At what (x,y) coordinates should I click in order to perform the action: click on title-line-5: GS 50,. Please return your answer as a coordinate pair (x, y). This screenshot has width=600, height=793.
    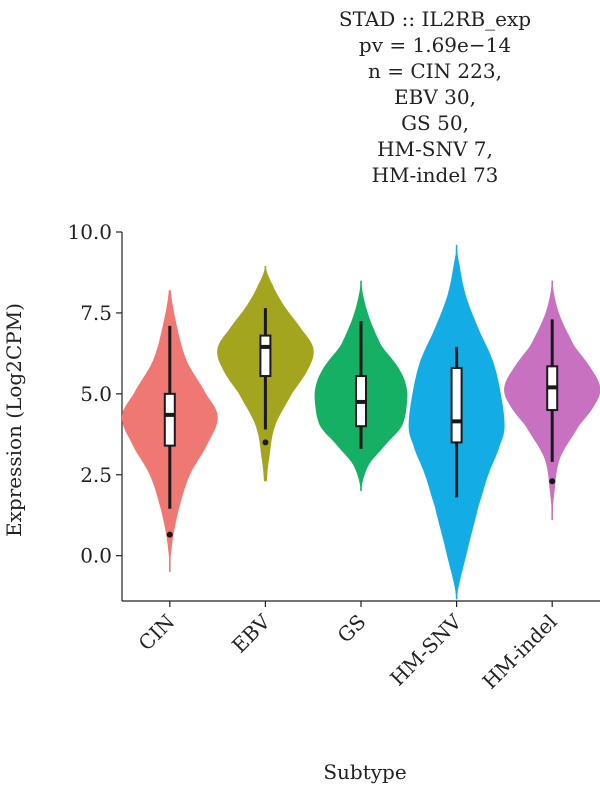
    Looking at the image, I should click on (435, 123).